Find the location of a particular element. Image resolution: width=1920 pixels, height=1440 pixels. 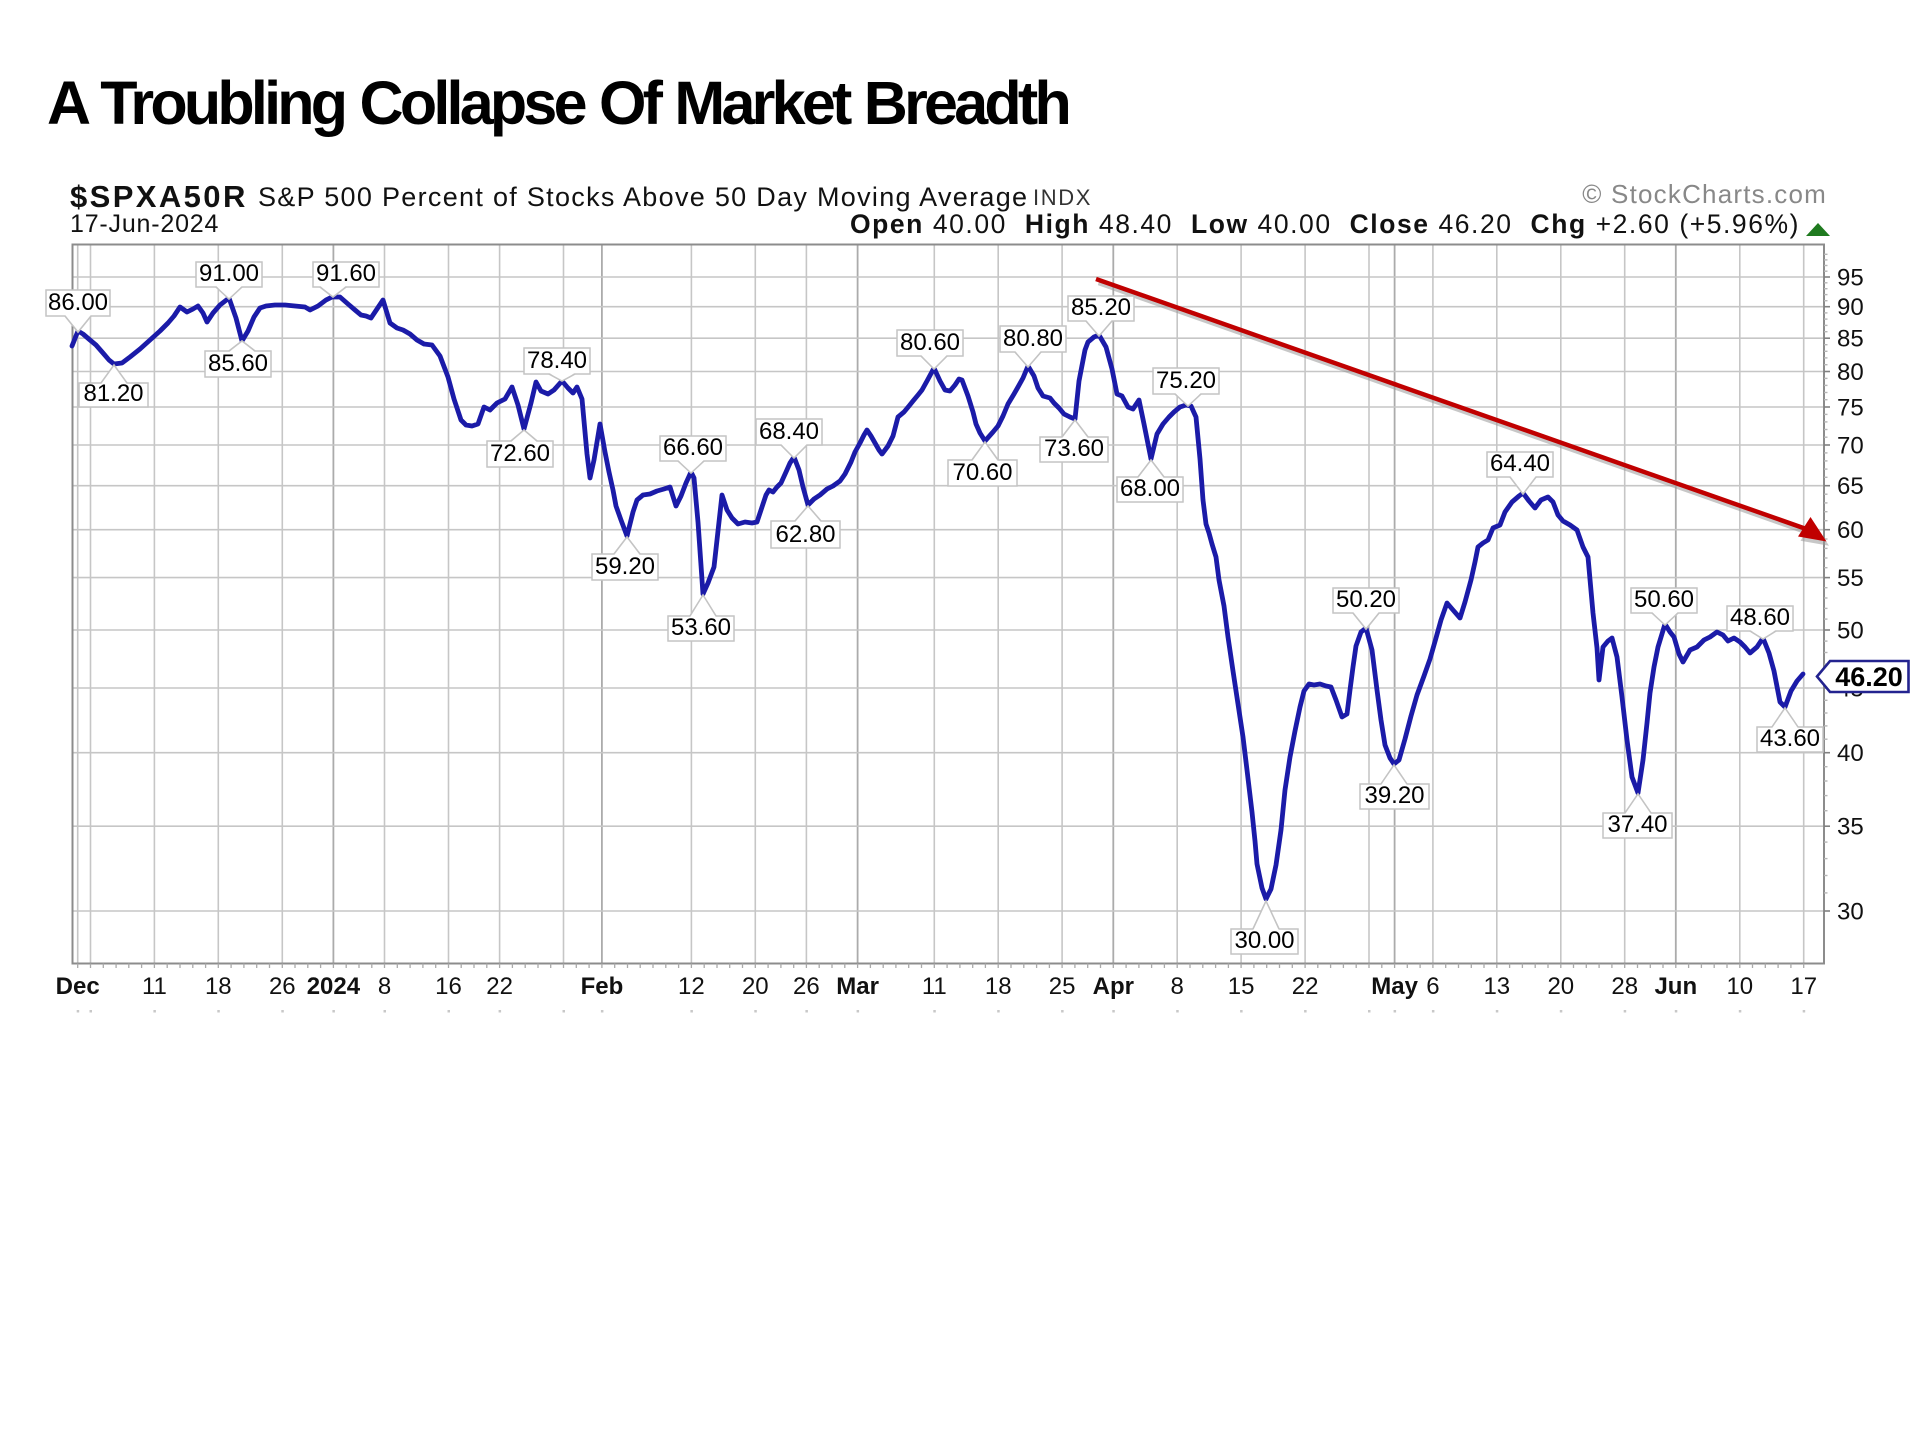

svg-text: 2024 is located at coordinates (334, 986).